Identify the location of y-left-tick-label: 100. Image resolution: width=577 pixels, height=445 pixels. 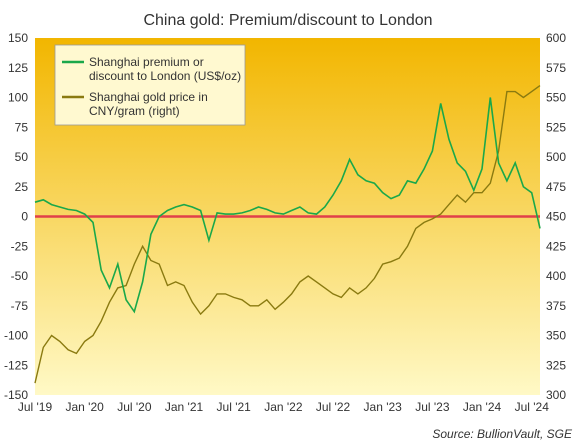
(18, 98).